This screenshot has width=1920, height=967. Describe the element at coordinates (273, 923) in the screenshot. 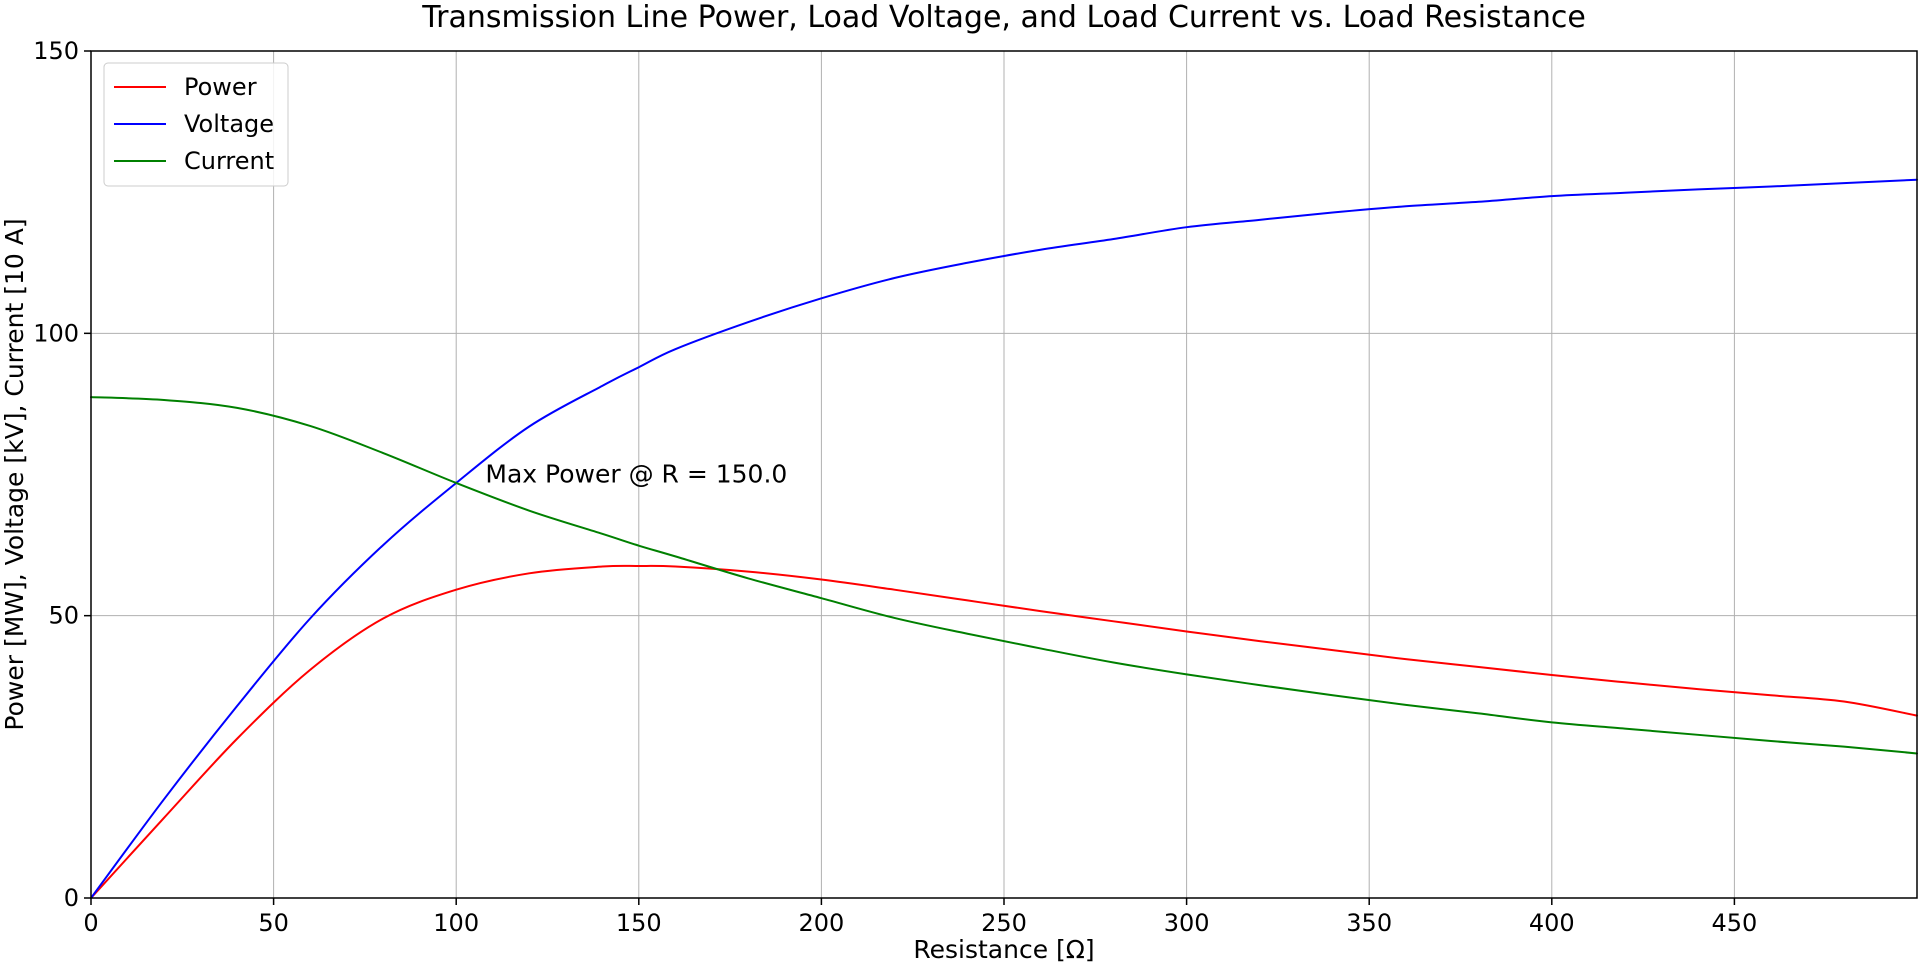

I see `x-tick-label: 50` at that location.